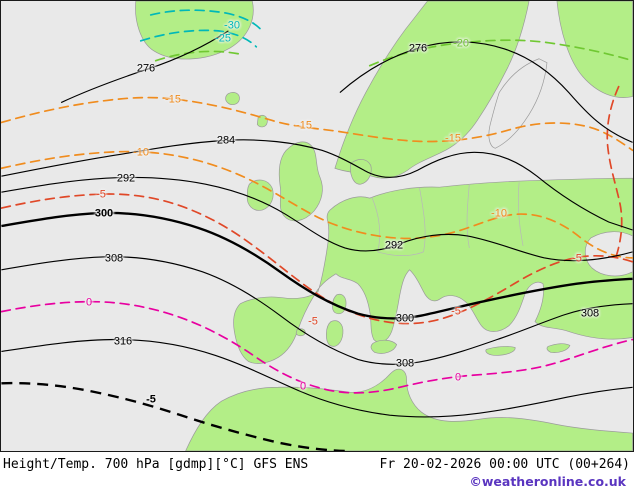 The width and height of the screenshot is (634, 490). I want to click on map-datetime: Fr 20-02-2026 00:00 UTC (00+264), so click(504, 464).